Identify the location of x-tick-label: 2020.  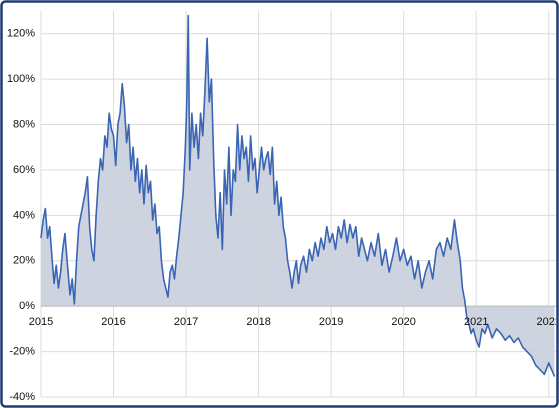
(403, 322).